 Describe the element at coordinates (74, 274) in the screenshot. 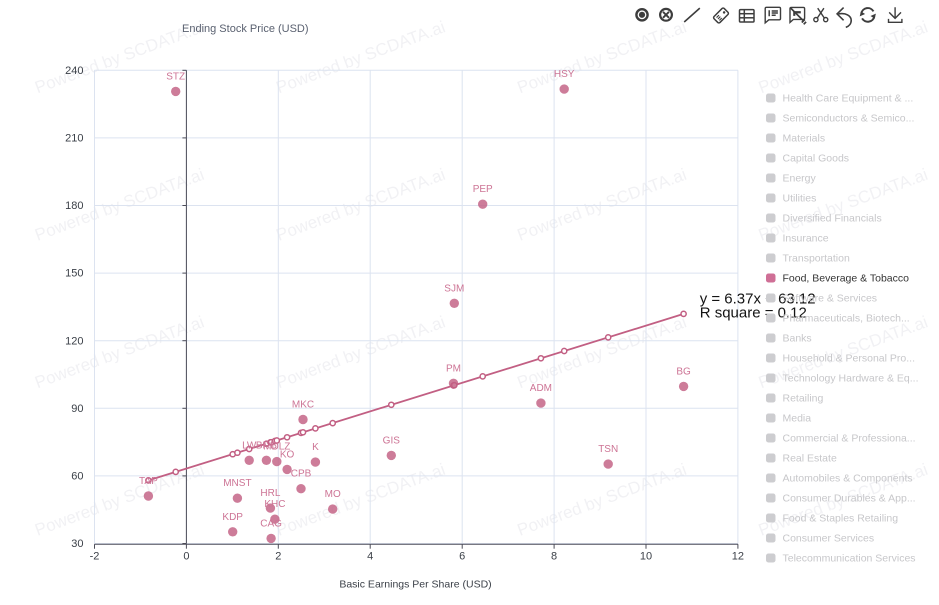

I see `svg-text: 150` at that location.